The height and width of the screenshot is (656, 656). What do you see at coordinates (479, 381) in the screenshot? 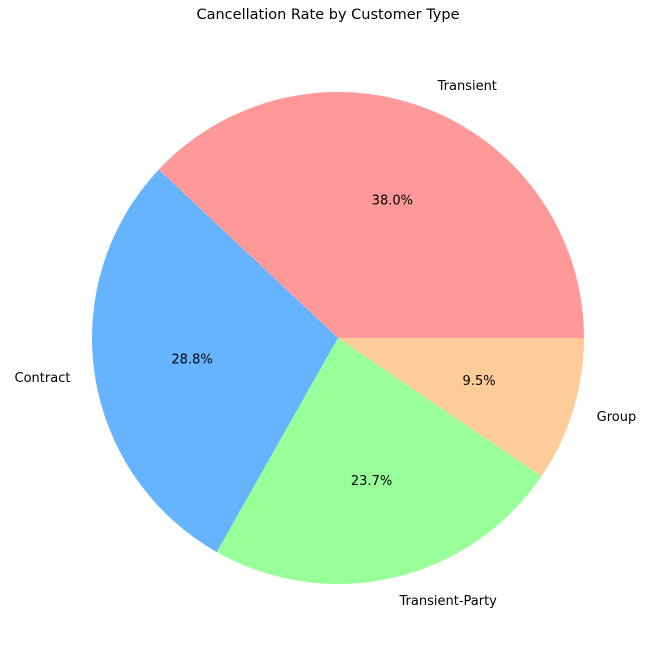
I see `pct-label: 9.5%` at bounding box center [479, 381].